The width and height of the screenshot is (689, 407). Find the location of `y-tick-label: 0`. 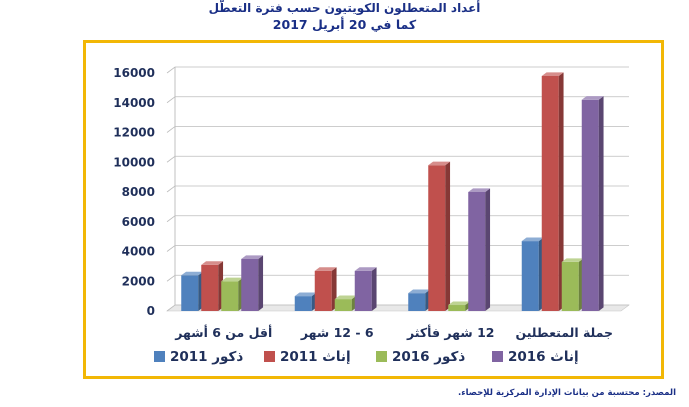

y-tick-label: 0 is located at coordinates (151, 311).